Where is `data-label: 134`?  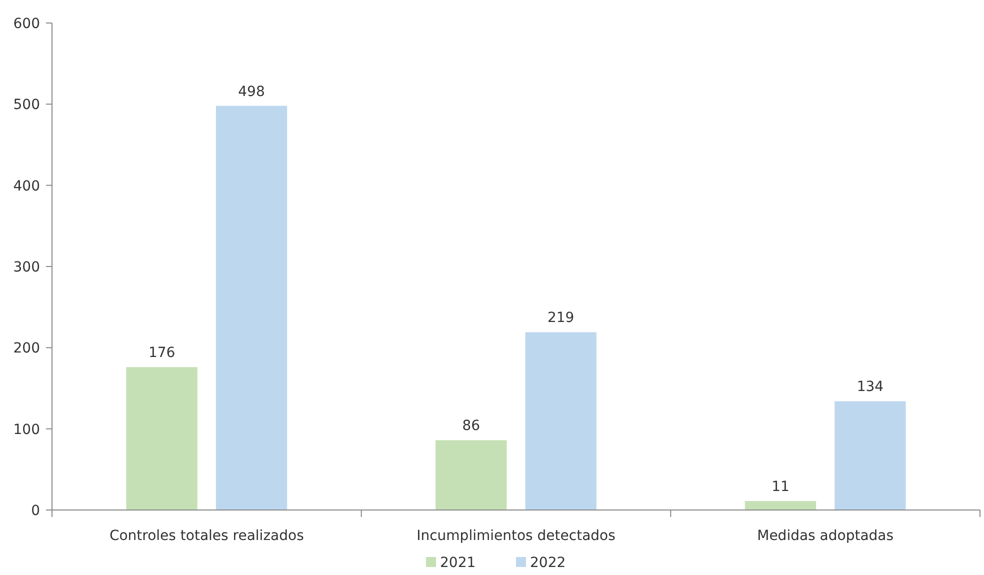
data-label: 134 is located at coordinates (870, 387).